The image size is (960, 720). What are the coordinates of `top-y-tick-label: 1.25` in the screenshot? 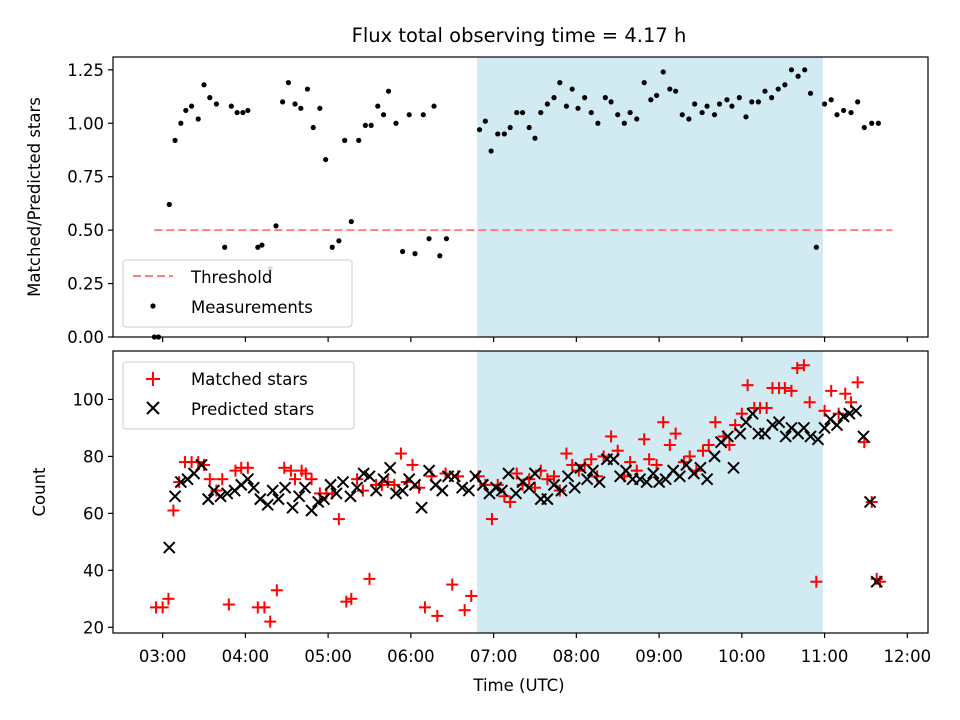 It's located at (85, 70).